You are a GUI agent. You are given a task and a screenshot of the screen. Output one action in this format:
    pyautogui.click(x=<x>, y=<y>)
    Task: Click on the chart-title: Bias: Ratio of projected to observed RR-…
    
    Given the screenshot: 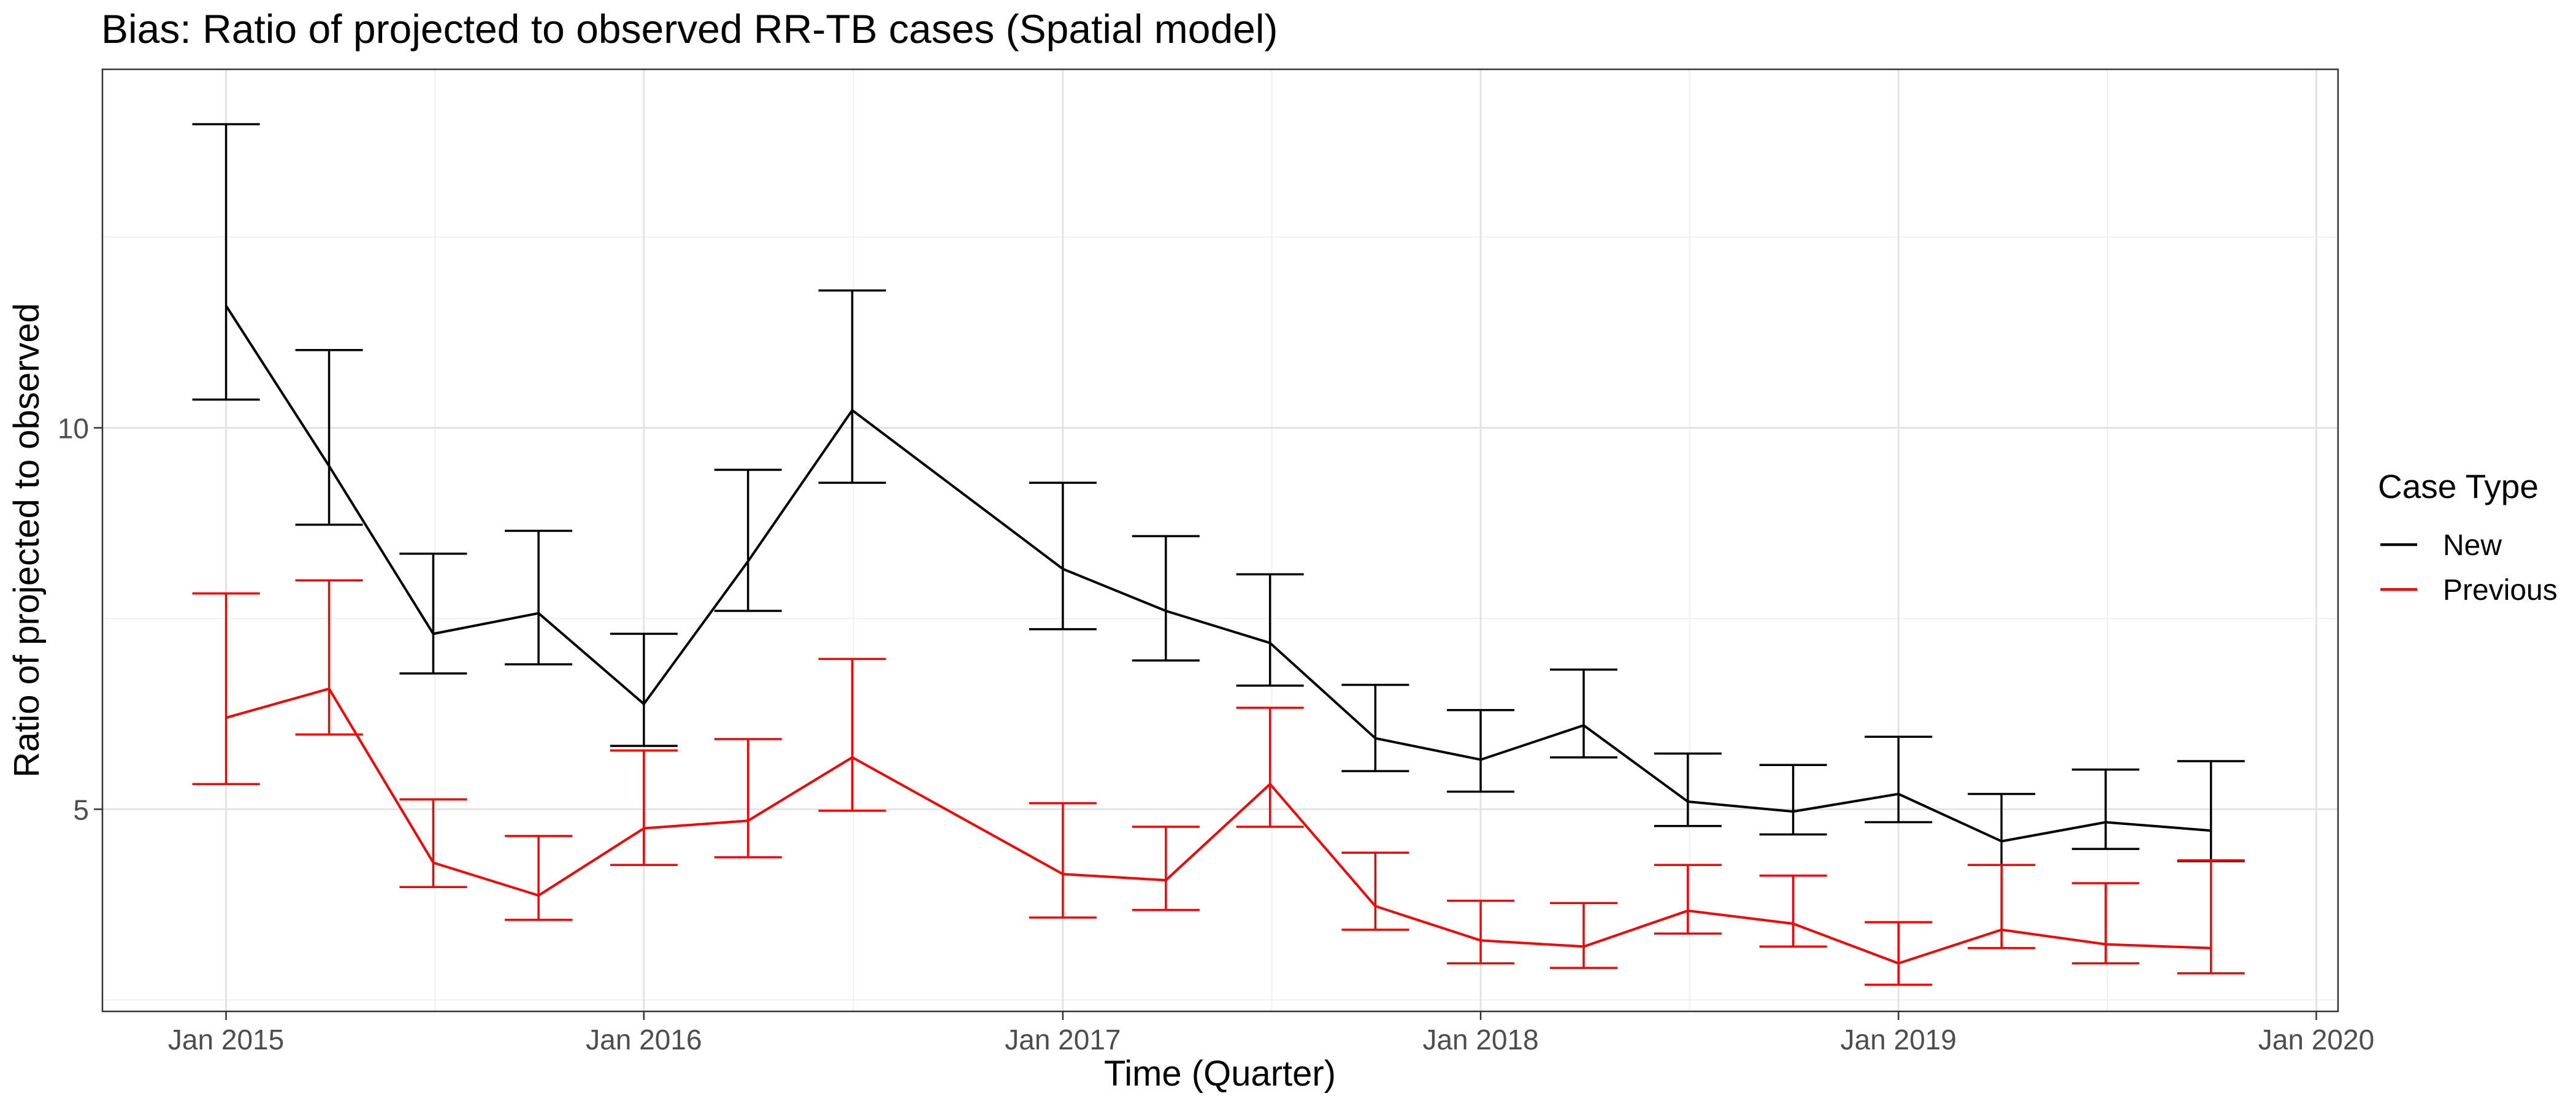 What is the action you would take?
    pyautogui.click(x=689, y=29)
    